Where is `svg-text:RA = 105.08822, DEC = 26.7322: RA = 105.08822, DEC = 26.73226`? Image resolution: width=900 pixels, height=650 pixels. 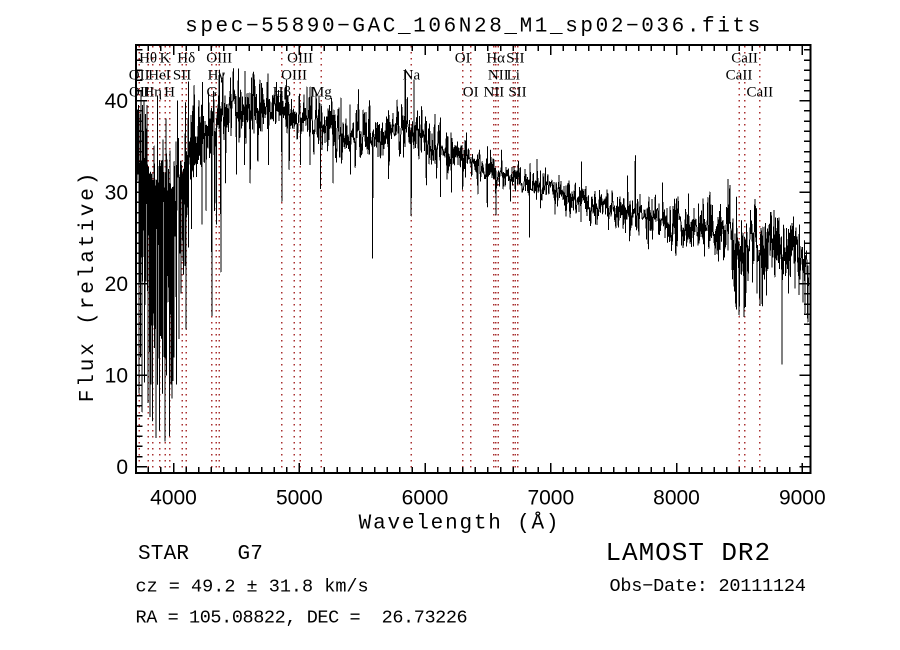
svg-text:RA = 105.08822, DEC = 26.7322: RA = 105.08822, DEC = 26.73226 is located at coordinates (302, 618).